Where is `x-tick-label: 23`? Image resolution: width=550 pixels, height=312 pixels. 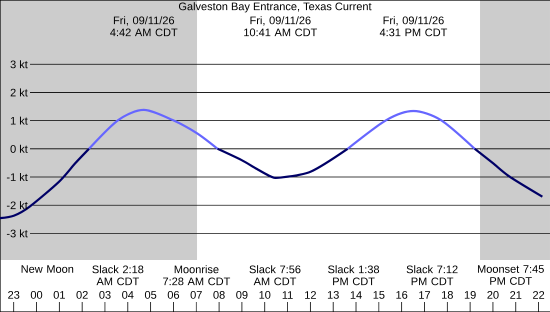 x-tick-label: 23 is located at coordinates (14, 295).